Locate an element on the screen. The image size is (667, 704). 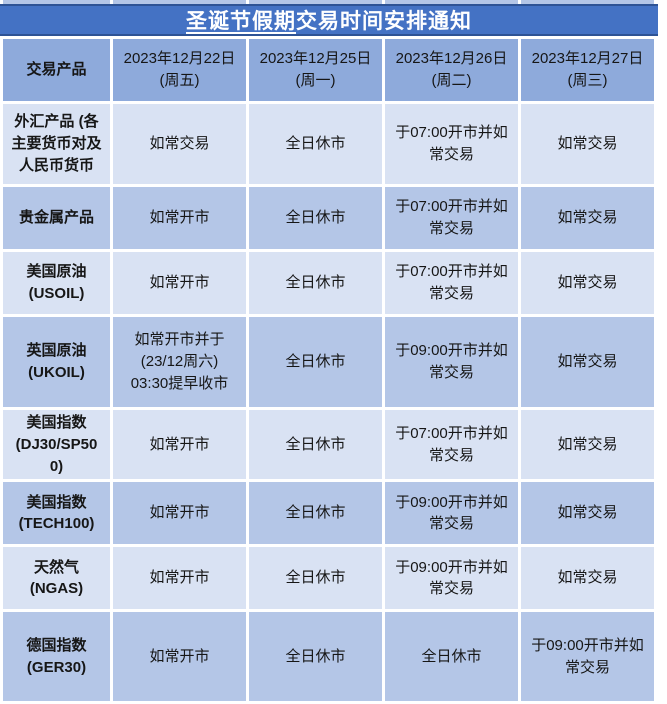
column-header: 2023年12月27日 (周三) is located at coordinates (587, 70).